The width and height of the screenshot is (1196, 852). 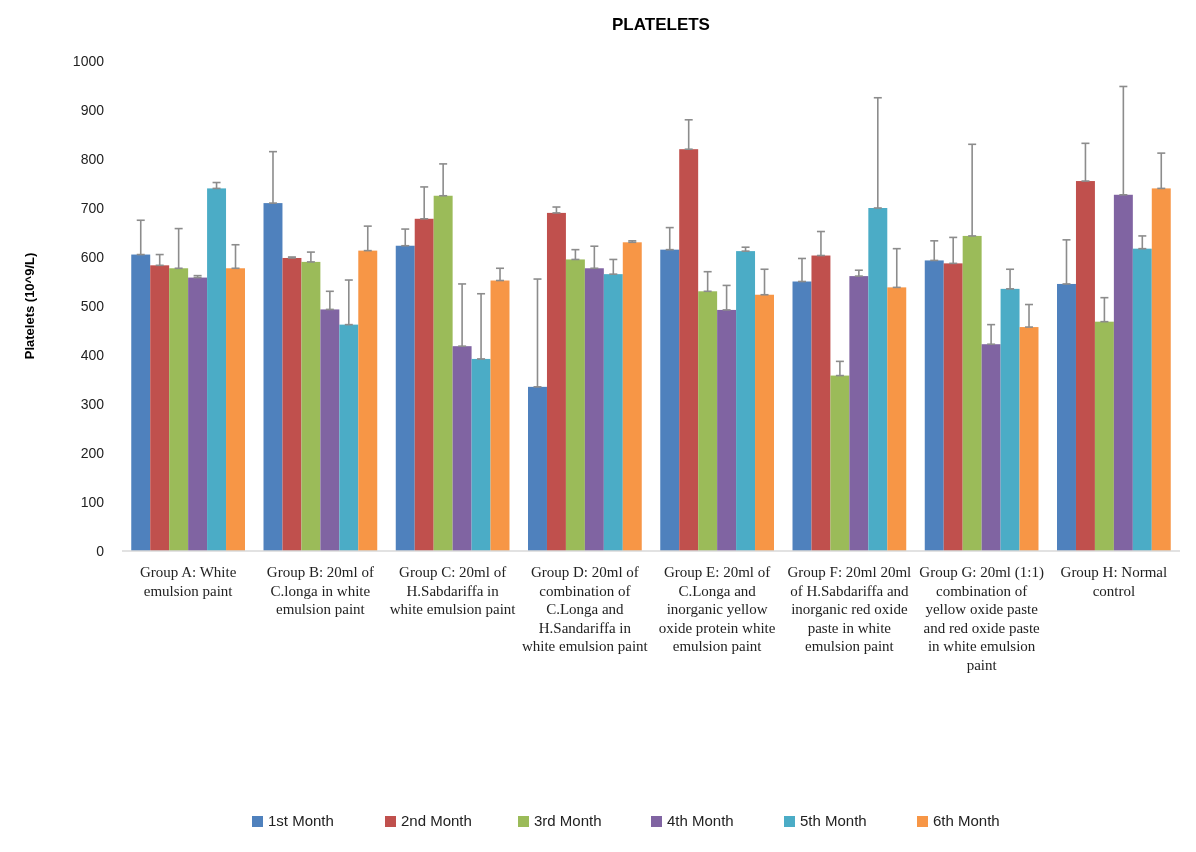 I want to click on legend-label: 5th Month, so click(x=833, y=820).